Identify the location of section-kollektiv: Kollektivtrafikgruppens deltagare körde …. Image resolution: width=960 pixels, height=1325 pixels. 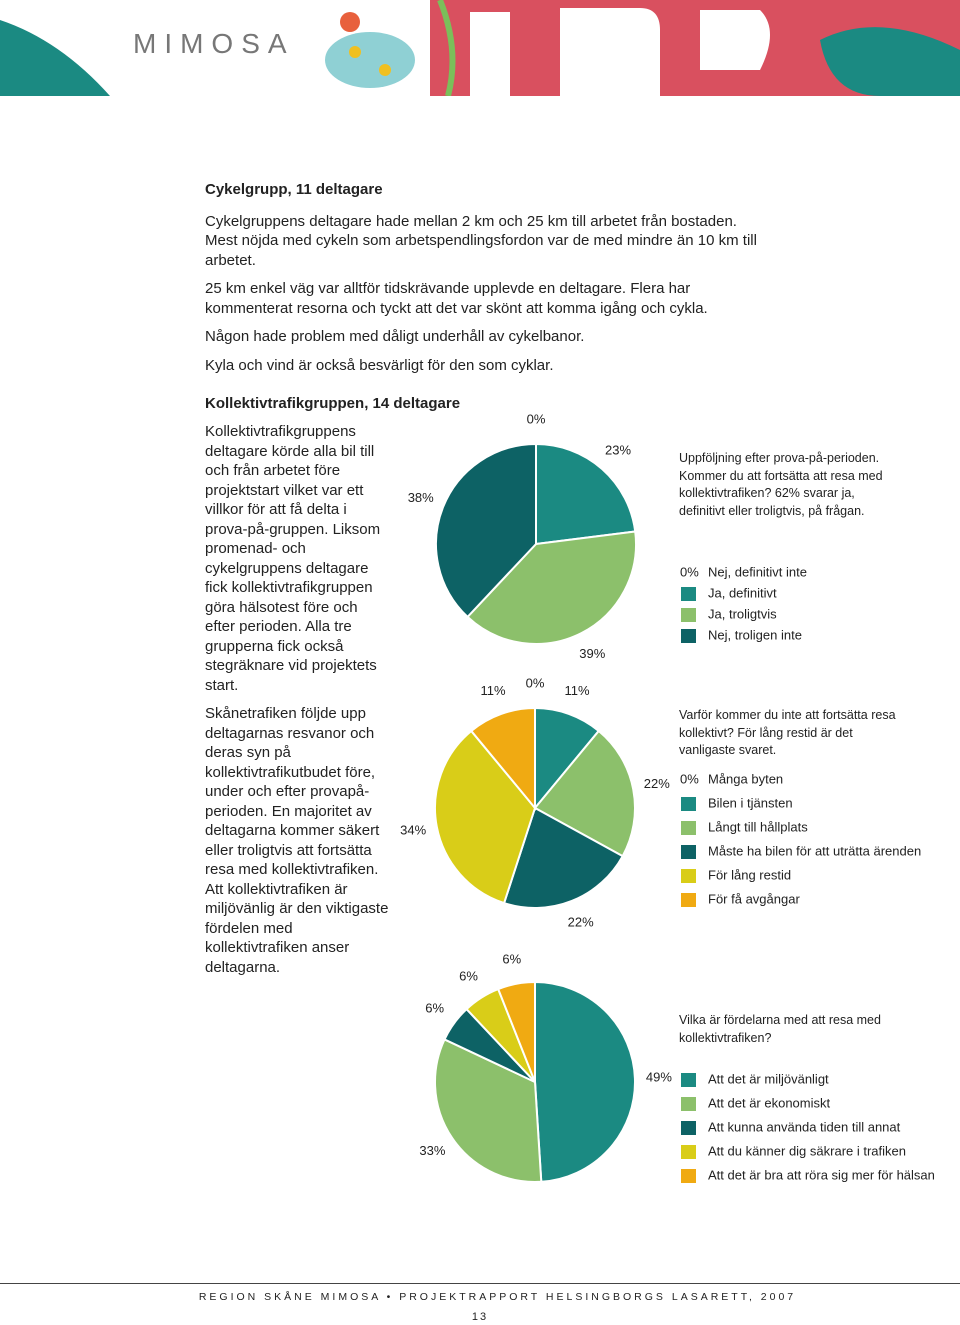
(297, 704).